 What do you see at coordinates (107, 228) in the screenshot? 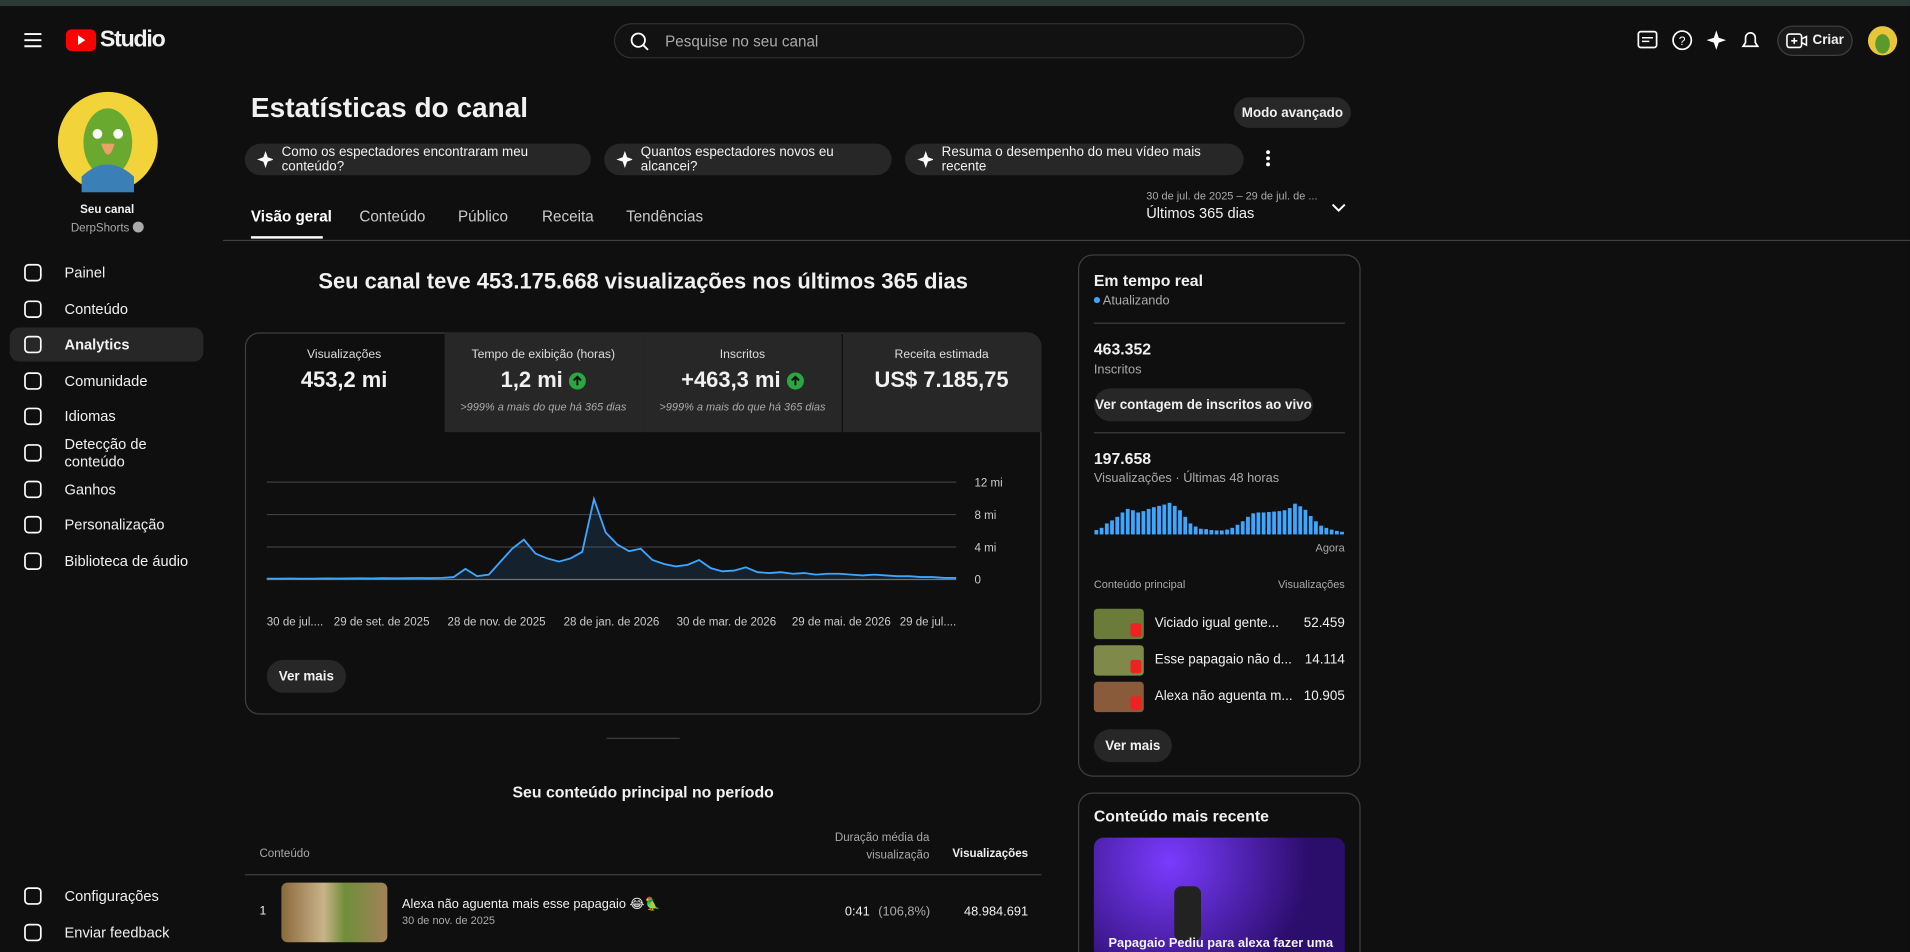
I see `channel-name: DerpShorts` at bounding box center [107, 228].